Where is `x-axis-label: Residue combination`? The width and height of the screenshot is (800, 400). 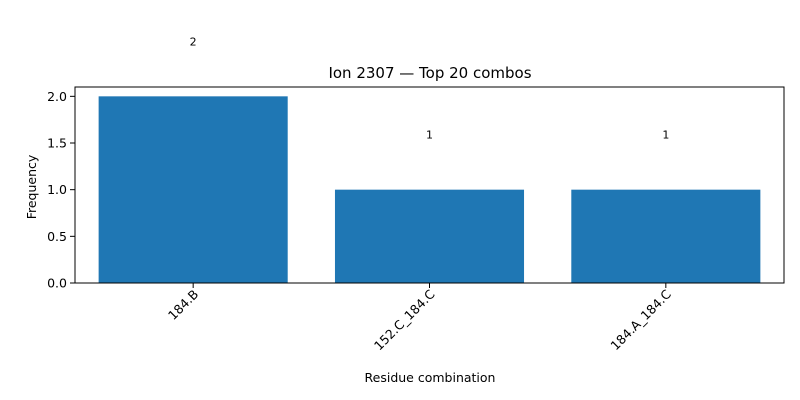 x-axis-label: Residue combination is located at coordinates (430, 377).